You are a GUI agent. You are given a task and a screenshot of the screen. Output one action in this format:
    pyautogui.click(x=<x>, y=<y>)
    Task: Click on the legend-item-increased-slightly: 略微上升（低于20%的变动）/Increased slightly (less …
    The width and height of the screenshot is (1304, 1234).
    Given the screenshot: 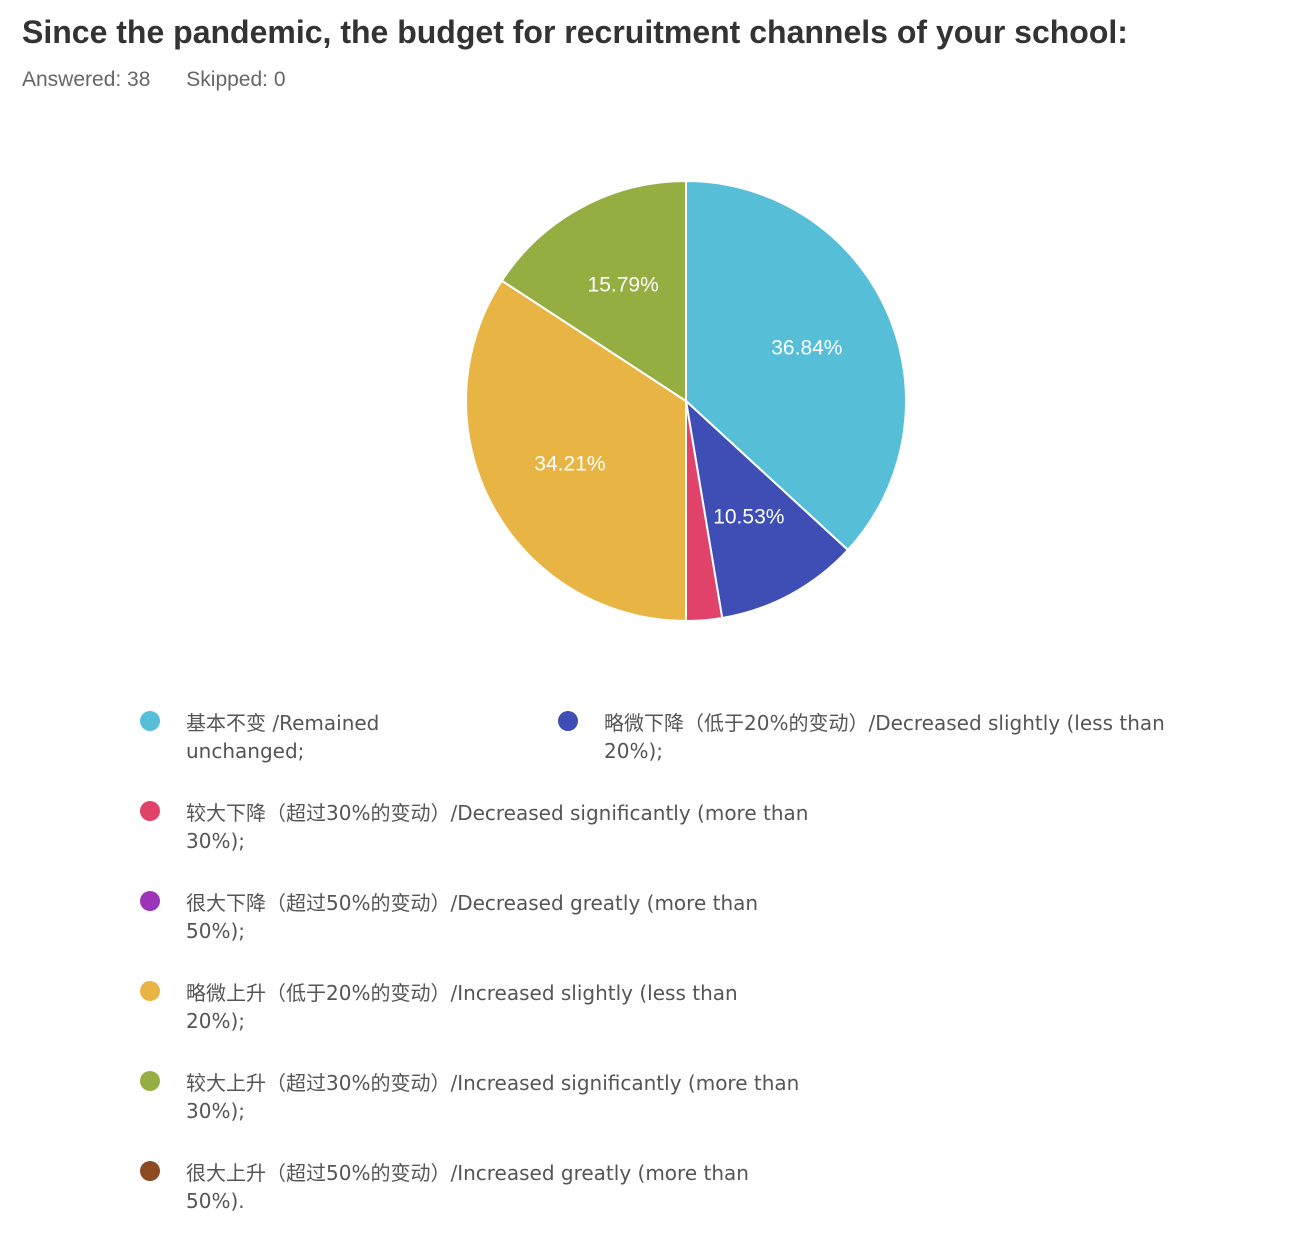 What is the action you would take?
    pyautogui.click(x=439, y=1007)
    